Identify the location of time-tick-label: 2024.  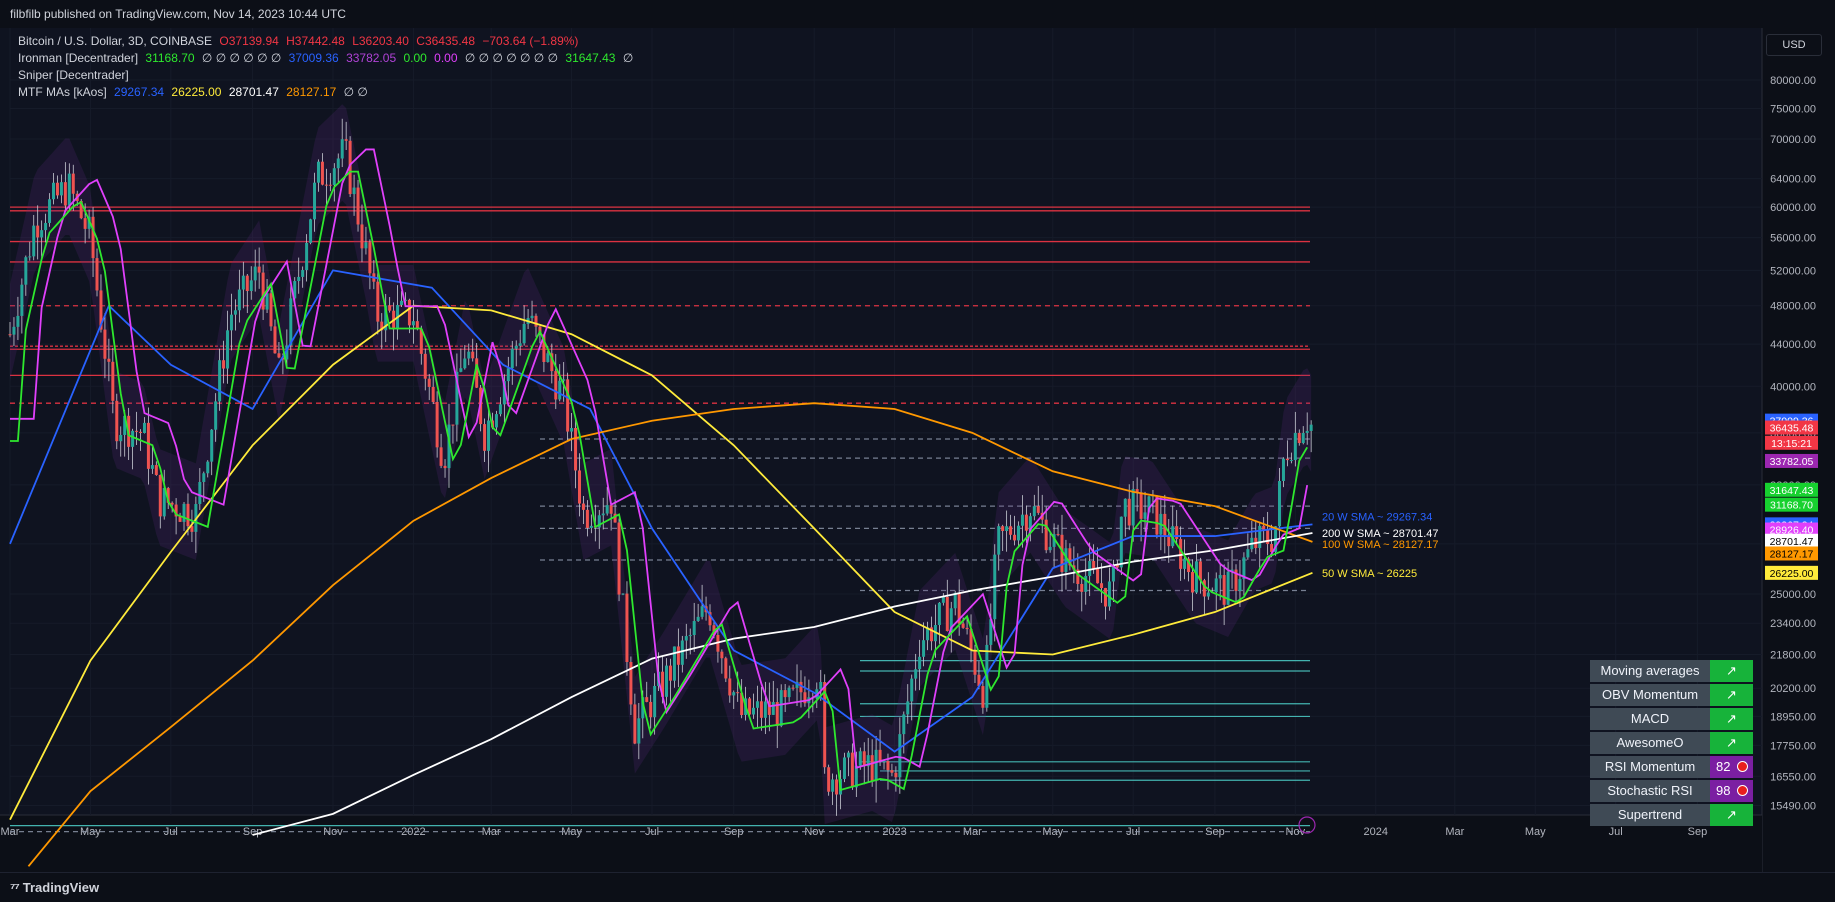
(1376, 832).